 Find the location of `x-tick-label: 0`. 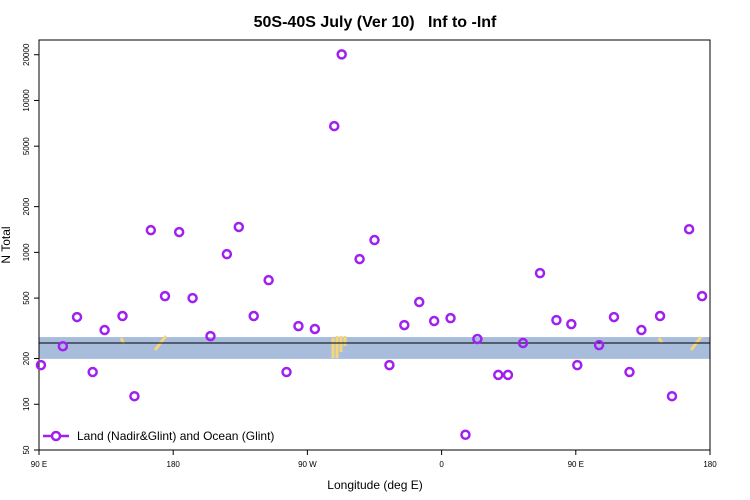

x-tick-label: 0 is located at coordinates (441, 464).